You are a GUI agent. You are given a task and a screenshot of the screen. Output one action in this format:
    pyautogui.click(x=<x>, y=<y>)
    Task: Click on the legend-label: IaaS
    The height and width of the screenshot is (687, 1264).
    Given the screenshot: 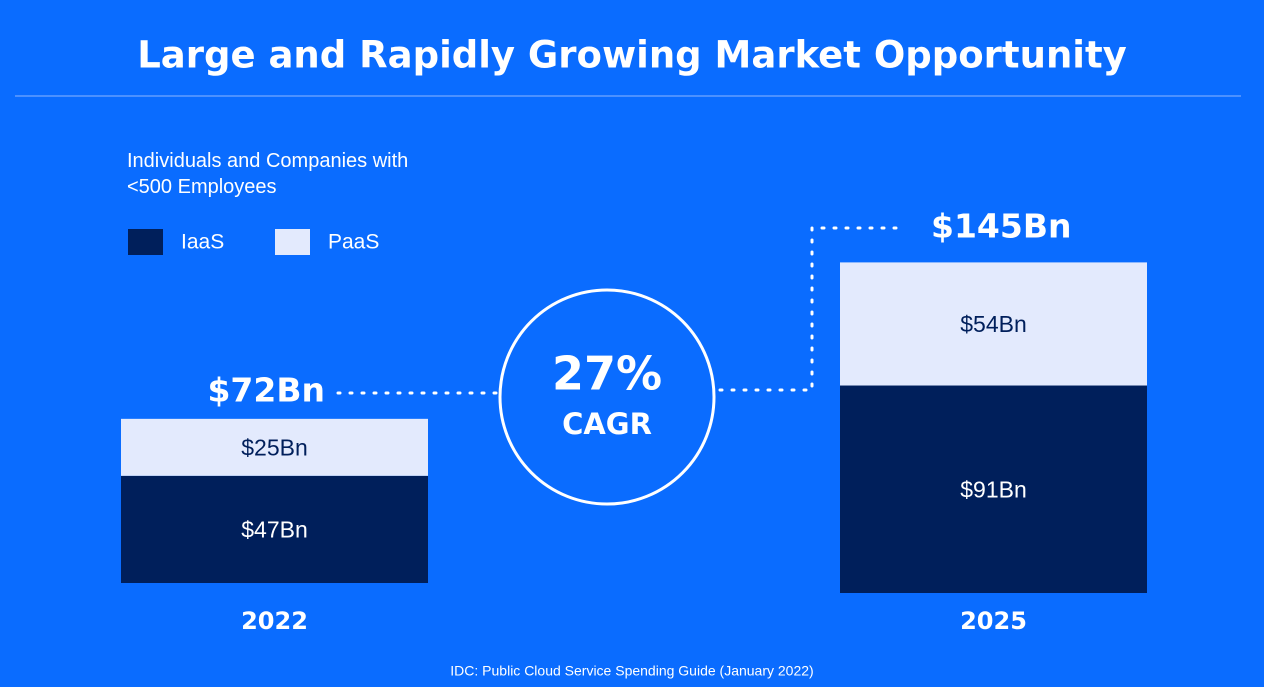 What is the action you would take?
    pyautogui.click(x=202, y=242)
    